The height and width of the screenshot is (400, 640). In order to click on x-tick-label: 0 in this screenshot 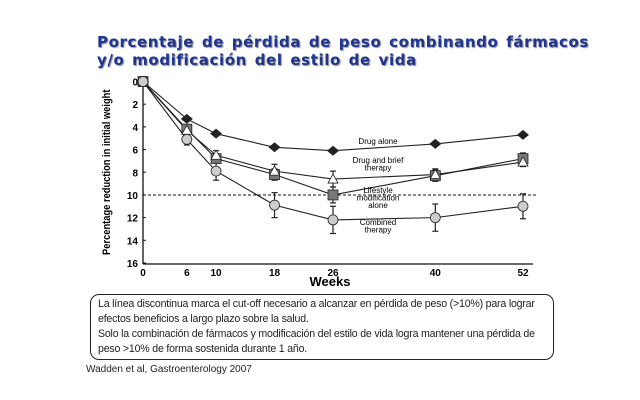, I will do `click(143, 273)`.